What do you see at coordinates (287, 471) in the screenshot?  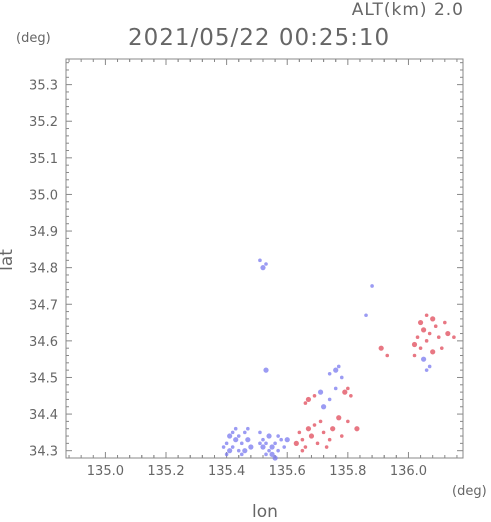 I see `x-tick-label: 135.6` at bounding box center [287, 471].